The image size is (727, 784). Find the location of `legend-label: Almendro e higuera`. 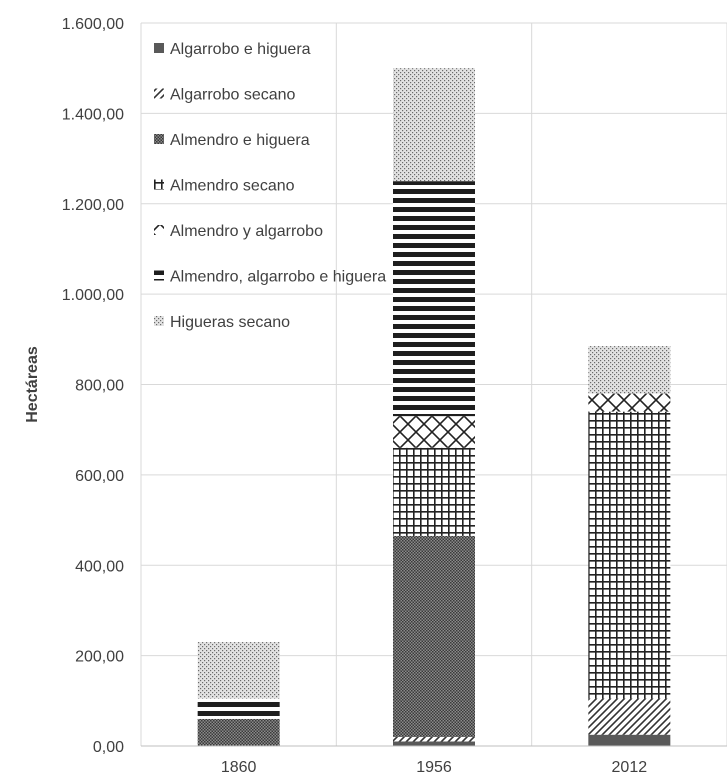

legend-label: Almendro e higuera is located at coordinates (240, 140).